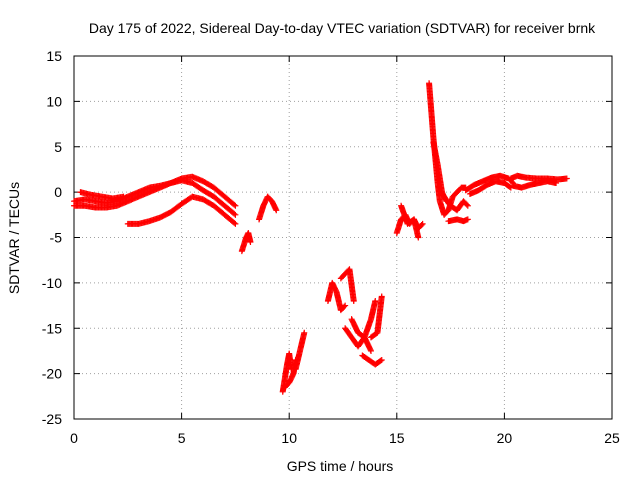 This screenshot has width=640, height=480. I want to click on x-tick-label: 0, so click(74, 438).